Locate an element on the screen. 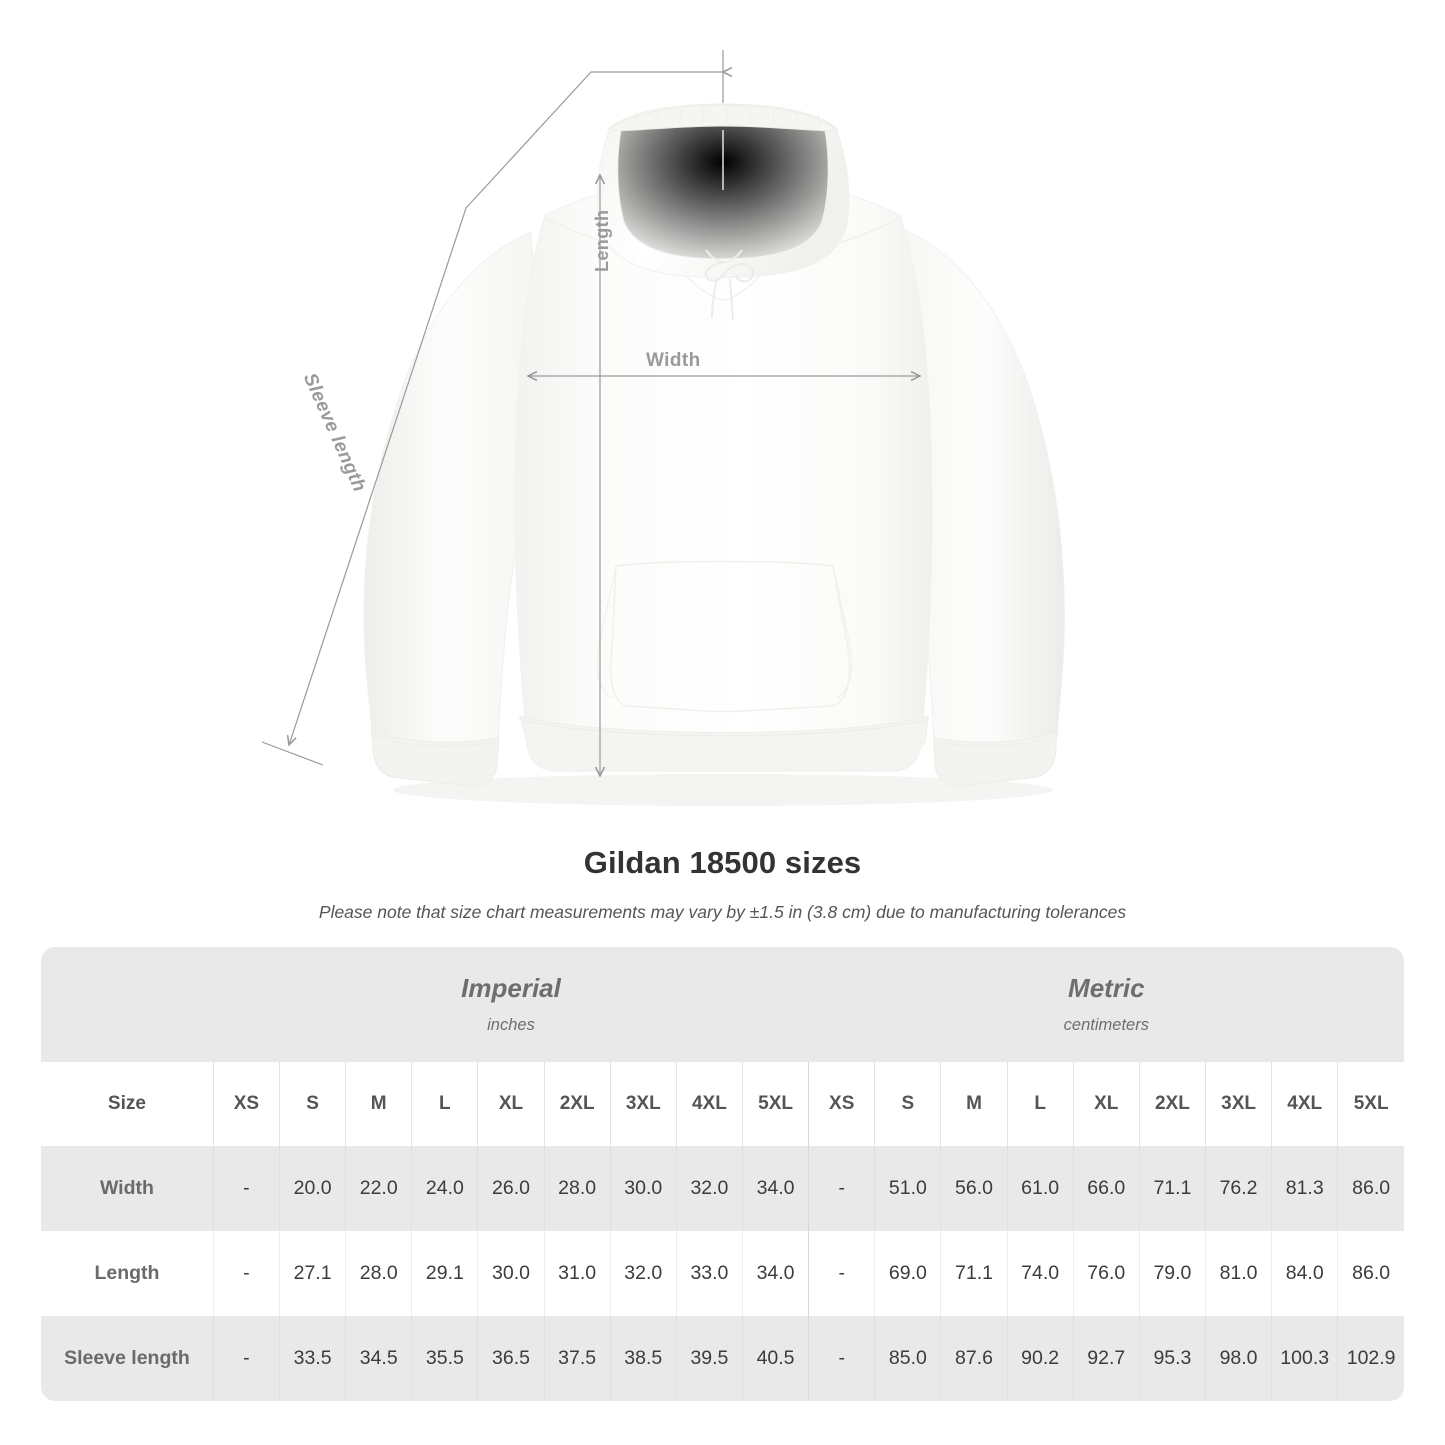 The height and width of the screenshot is (1445, 1445). cell-metric-1-5: 79.0 is located at coordinates (1172, 1273).